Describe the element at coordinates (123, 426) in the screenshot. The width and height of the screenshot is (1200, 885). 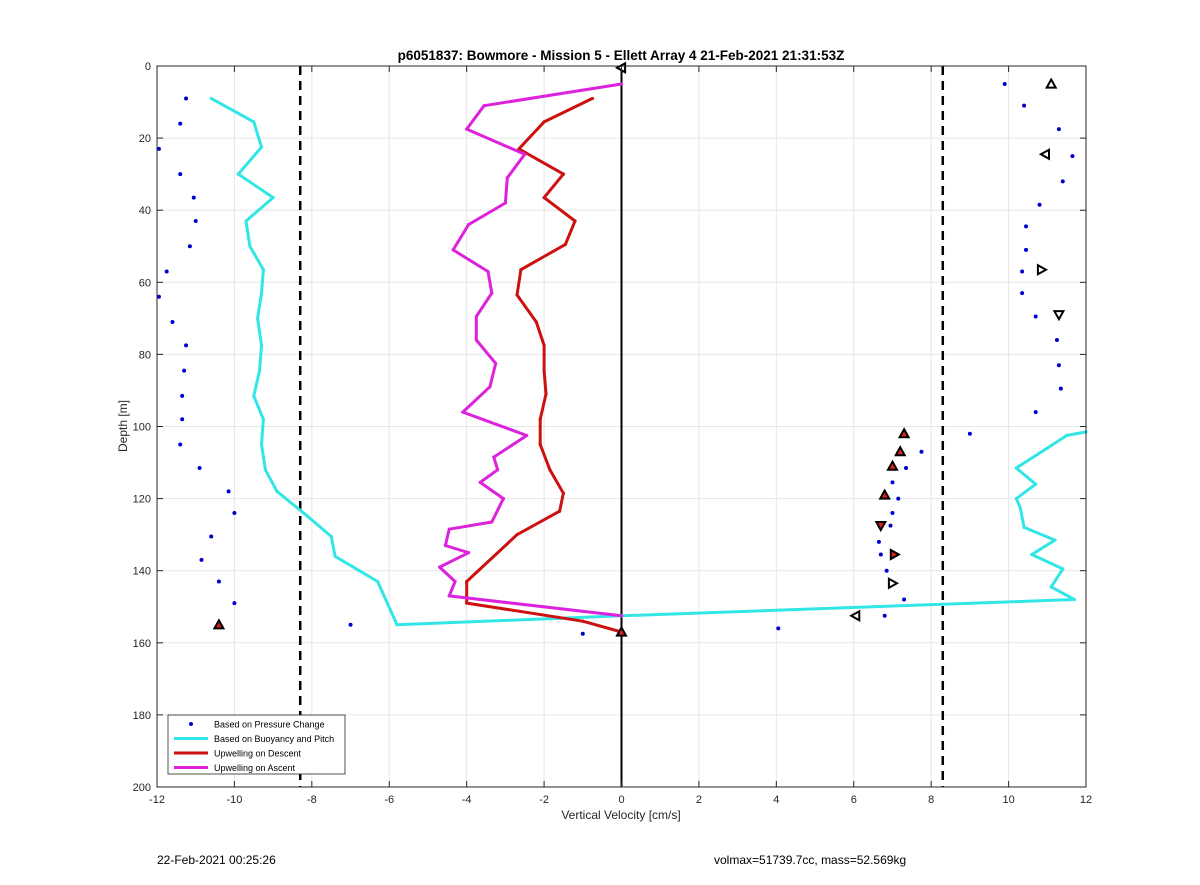
I see `y-axis-label: Depth [m]` at that location.